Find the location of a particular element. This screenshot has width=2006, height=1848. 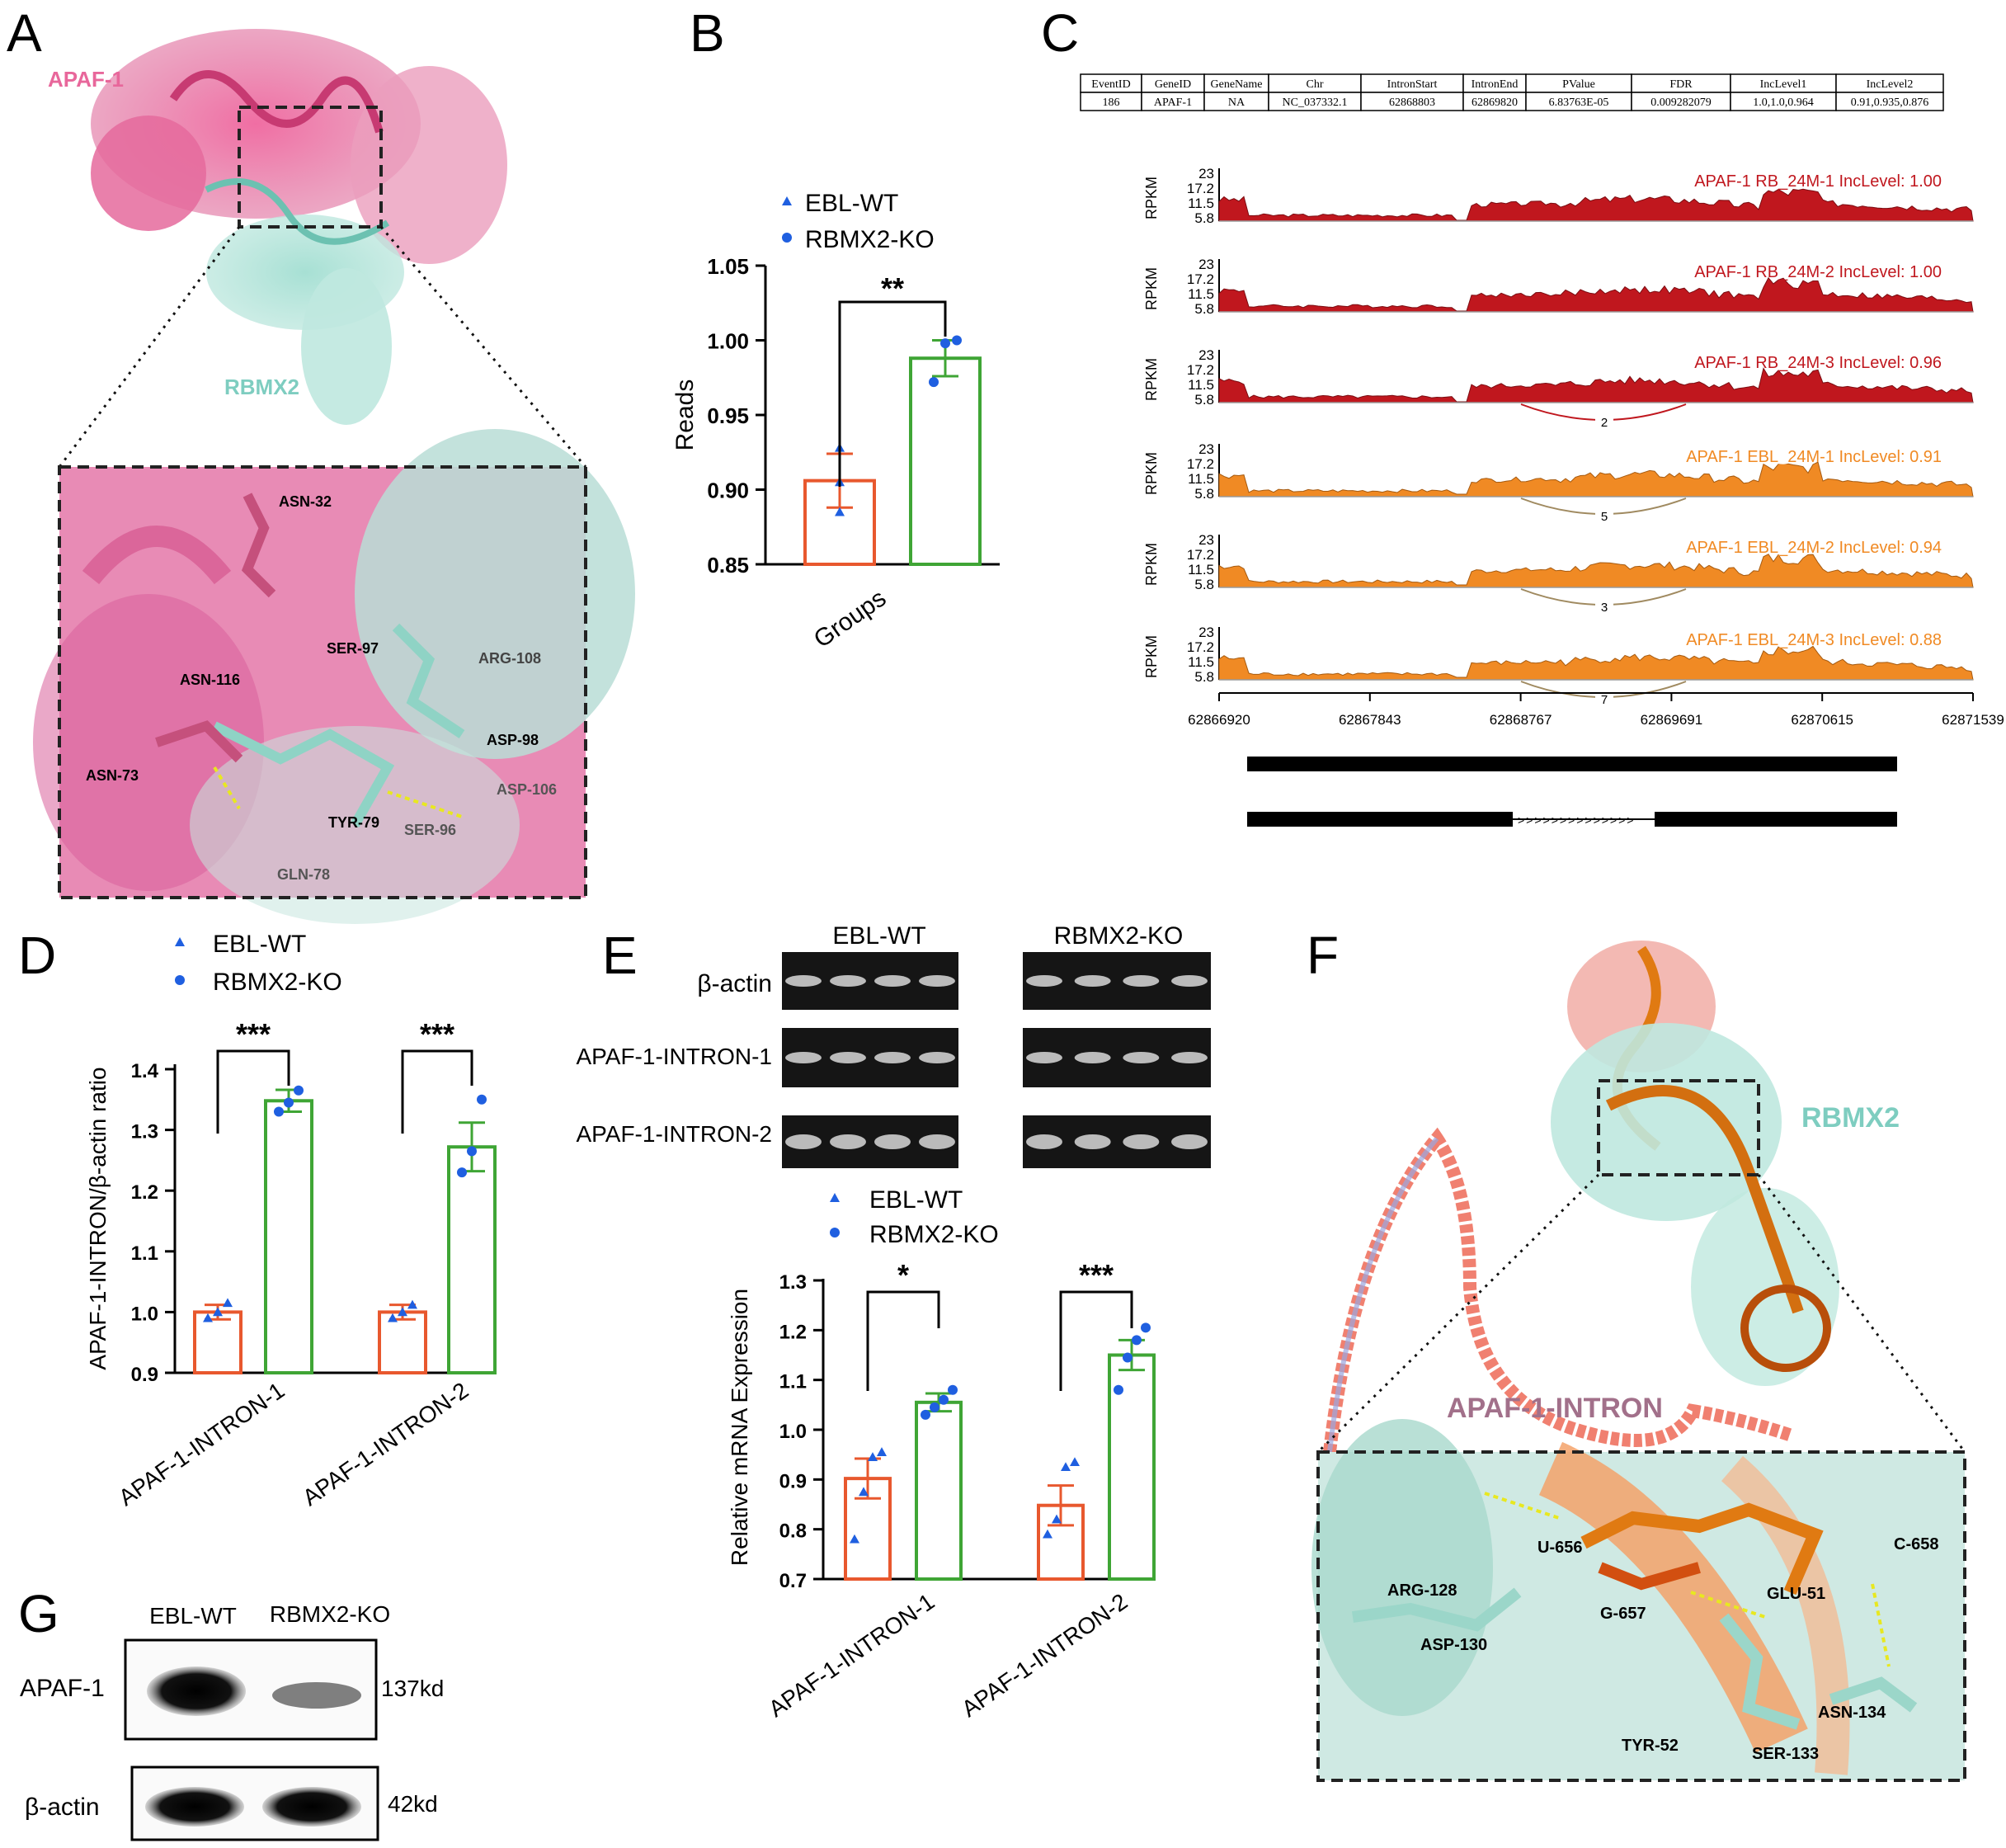

y-tick-label: 1.4 is located at coordinates (145, 1071).